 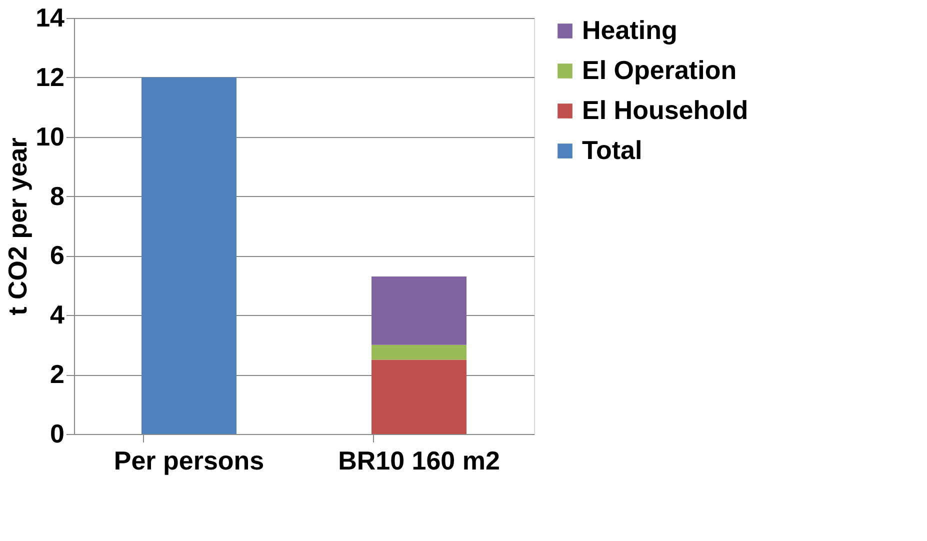 I want to click on y-tick-label: 0, so click(x=57, y=433).